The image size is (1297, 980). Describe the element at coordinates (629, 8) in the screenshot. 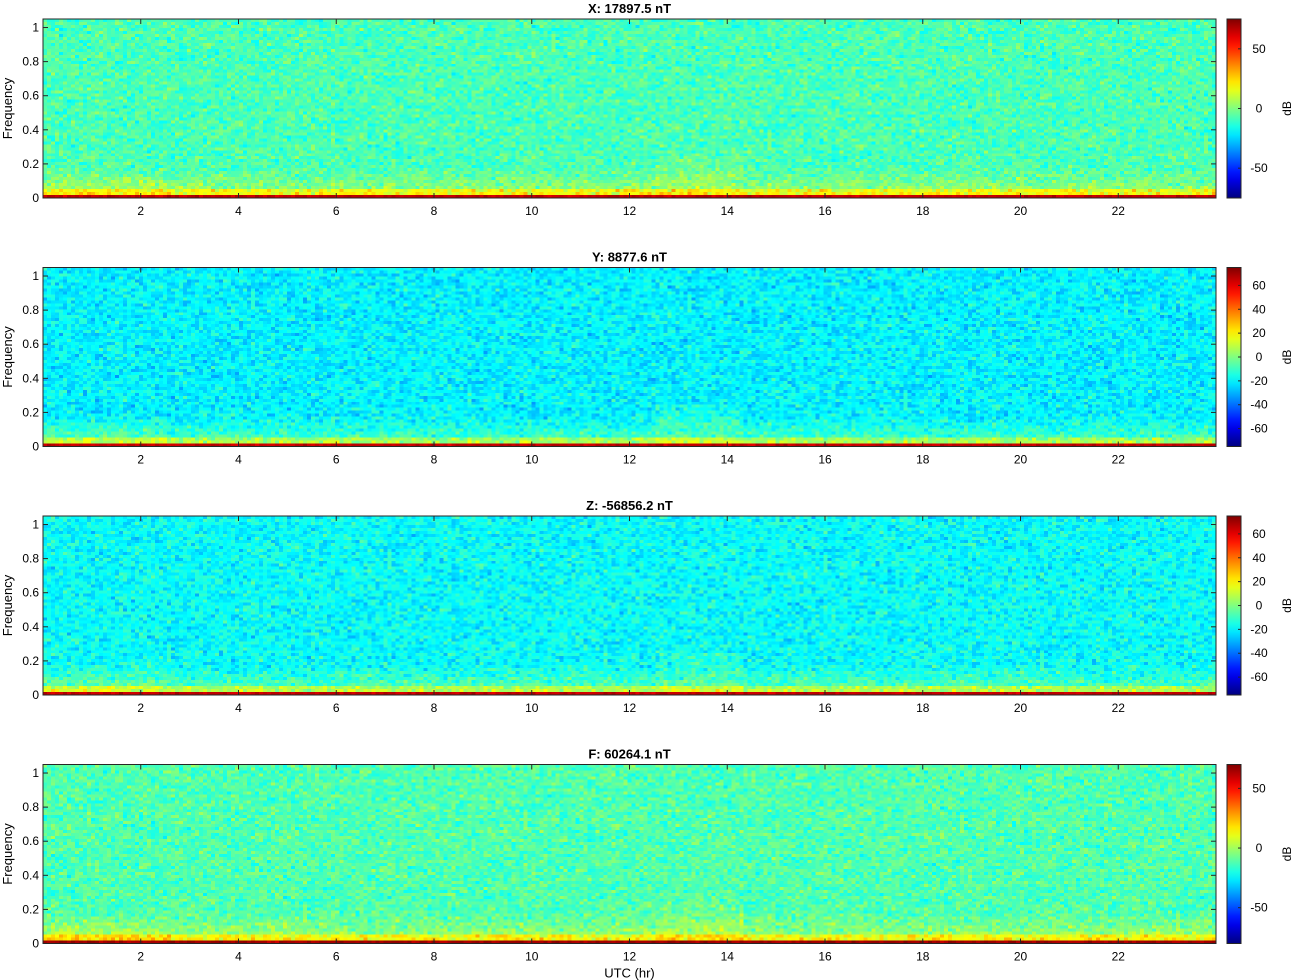

I see `panel-title: X: 17897.5 nT` at that location.